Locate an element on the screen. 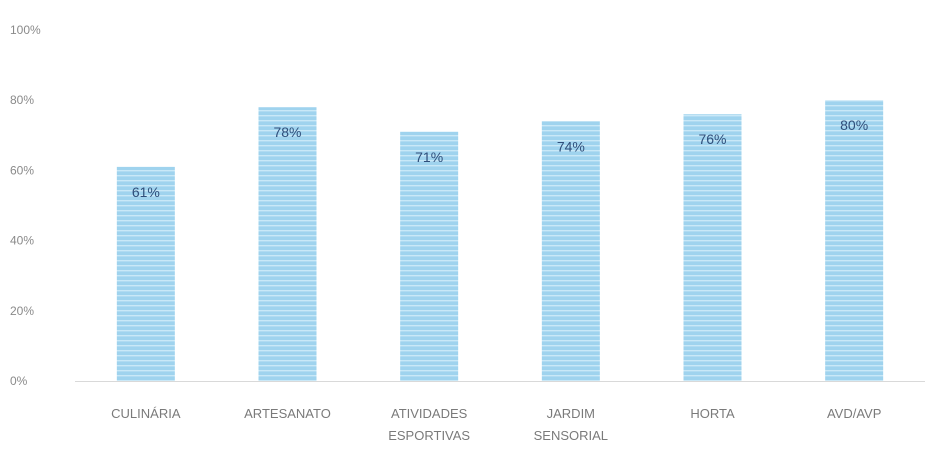 This screenshot has width=935, height=461. bar-data-label: 71% is located at coordinates (429, 157).